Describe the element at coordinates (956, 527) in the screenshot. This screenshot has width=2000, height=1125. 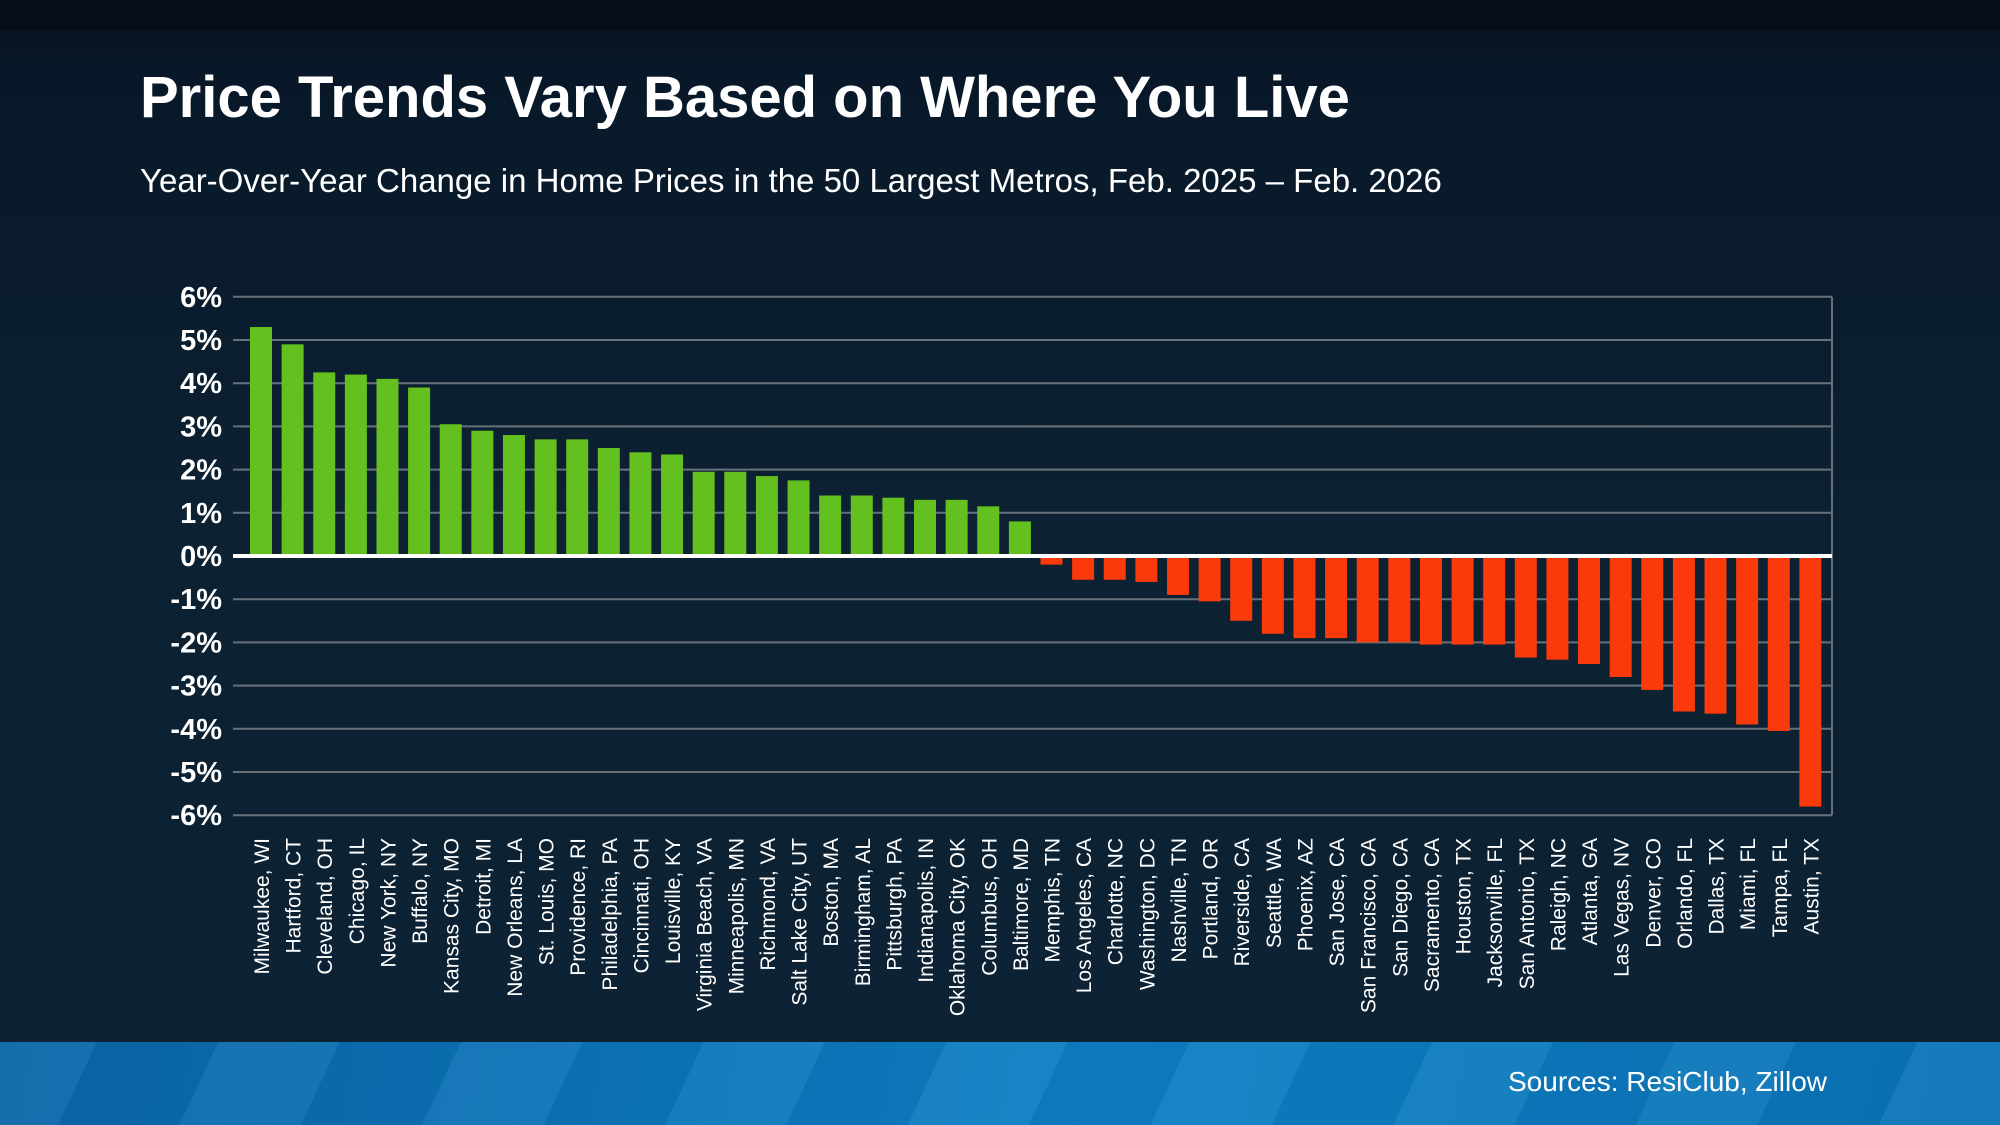
I see `bar-oklahoma-city-ok` at that location.